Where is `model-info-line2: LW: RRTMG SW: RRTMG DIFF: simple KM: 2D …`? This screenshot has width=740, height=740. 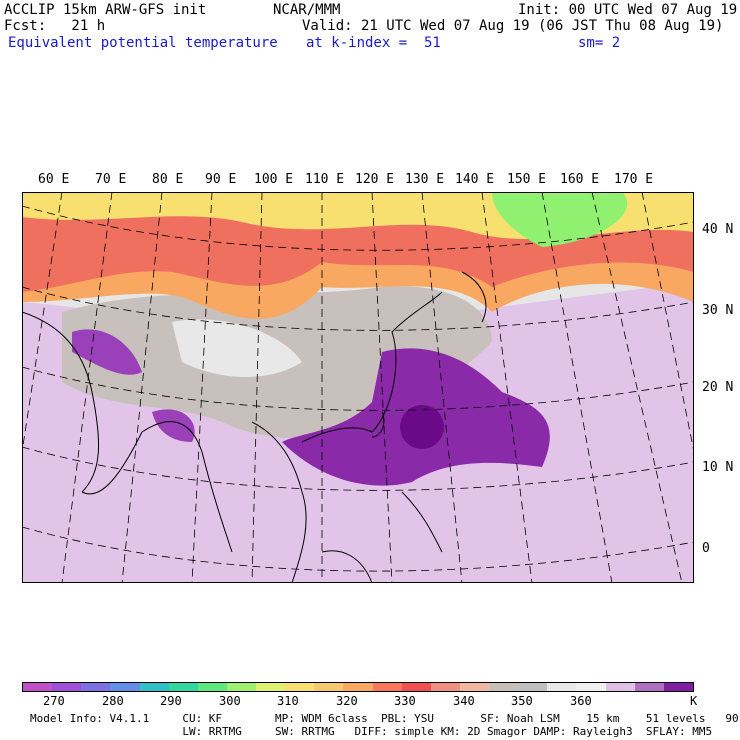 model-info-line2: LW: RRTMG SW: RRTMG DIFF: simple KM: 2D … is located at coordinates (371, 731).